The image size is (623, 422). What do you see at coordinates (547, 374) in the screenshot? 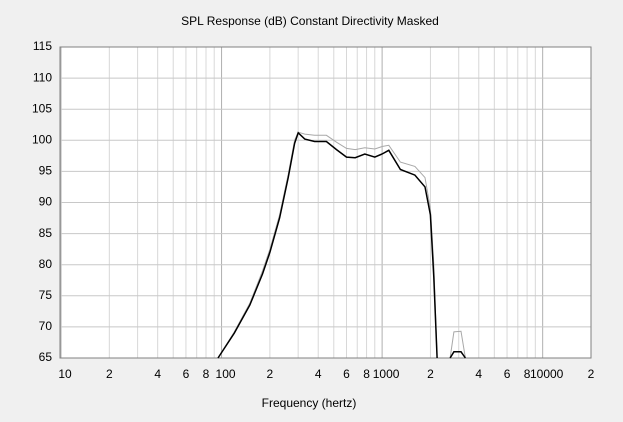
I see `x-tick-label: 10000` at bounding box center [547, 374].